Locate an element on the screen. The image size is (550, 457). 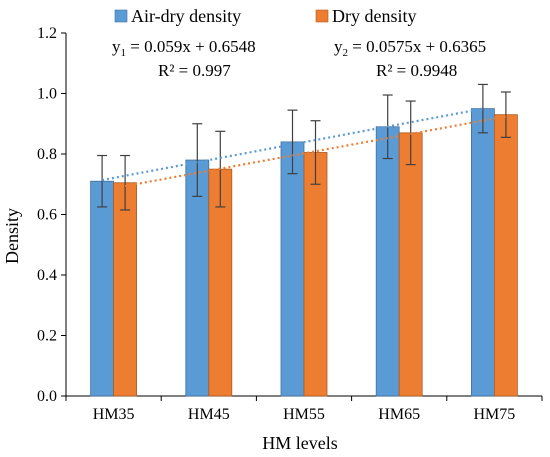
bar-air-dry-hm35 is located at coordinates (102, 288).